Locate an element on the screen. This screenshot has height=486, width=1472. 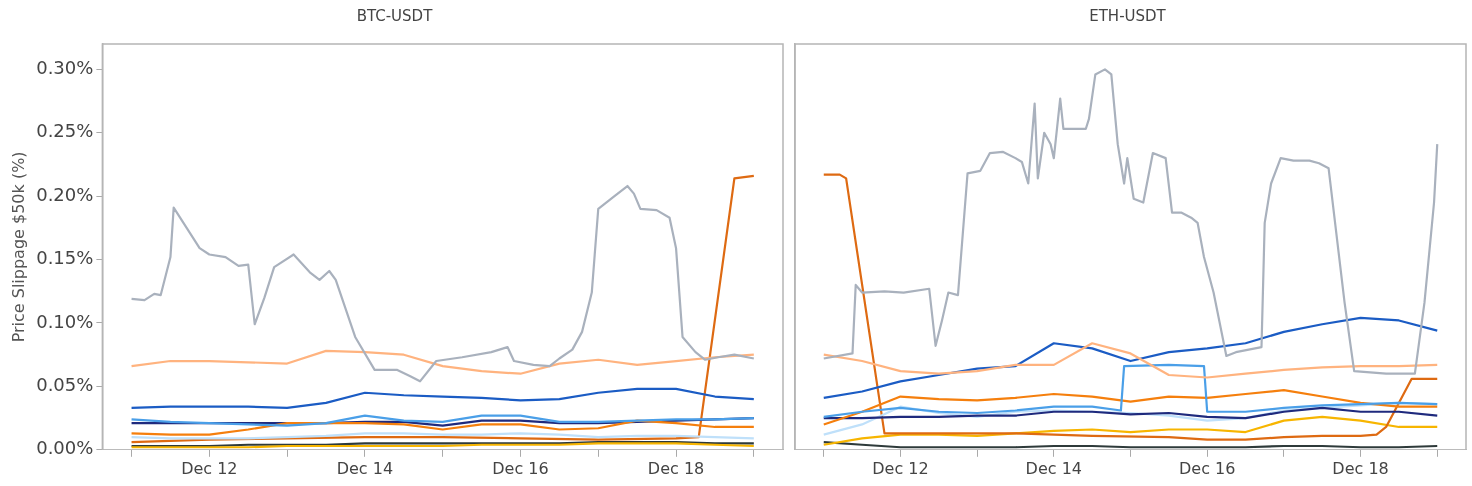
y-tick-label: 0.30% is located at coordinates (65, 68).